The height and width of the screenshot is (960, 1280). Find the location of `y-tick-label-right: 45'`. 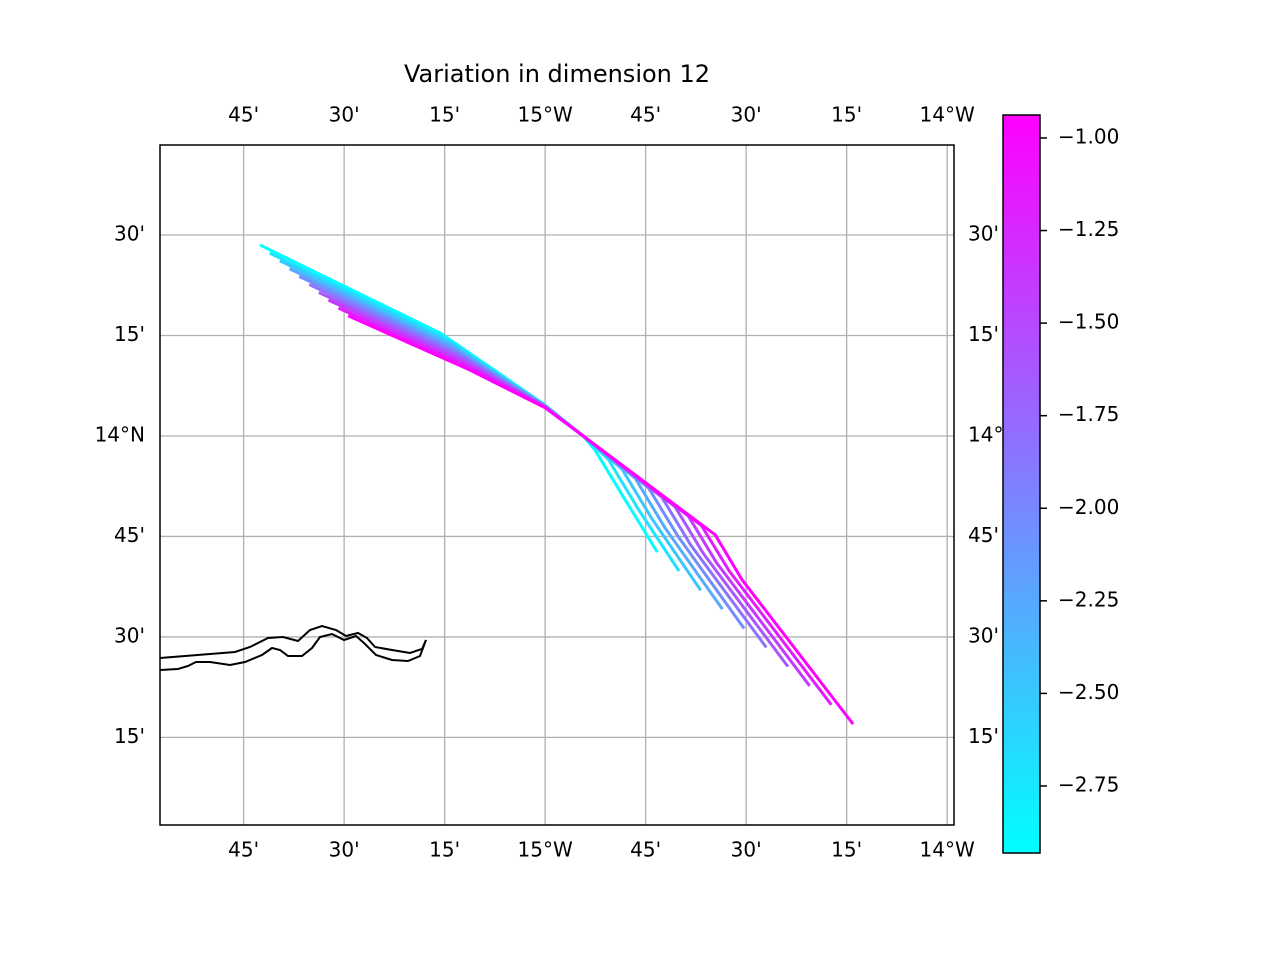

y-tick-label-right: 45' is located at coordinates (983, 535).